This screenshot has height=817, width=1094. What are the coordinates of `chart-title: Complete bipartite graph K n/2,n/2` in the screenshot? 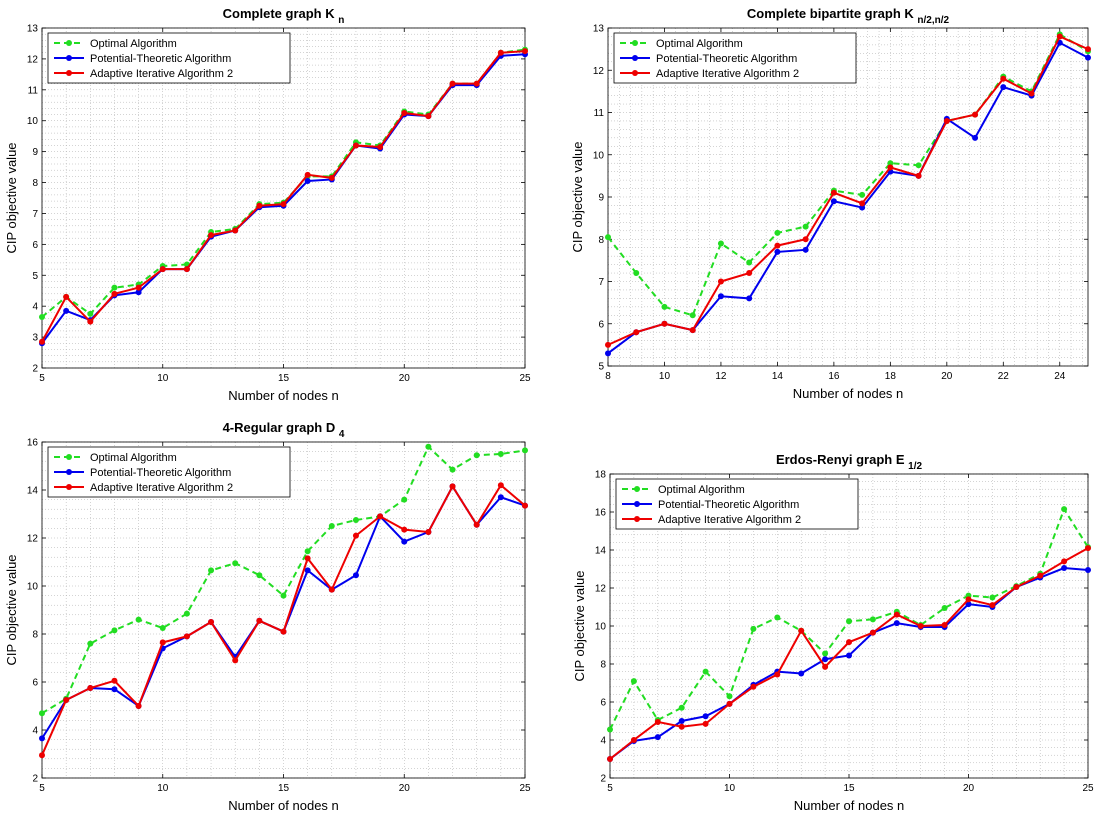 It's located at (848, 16).